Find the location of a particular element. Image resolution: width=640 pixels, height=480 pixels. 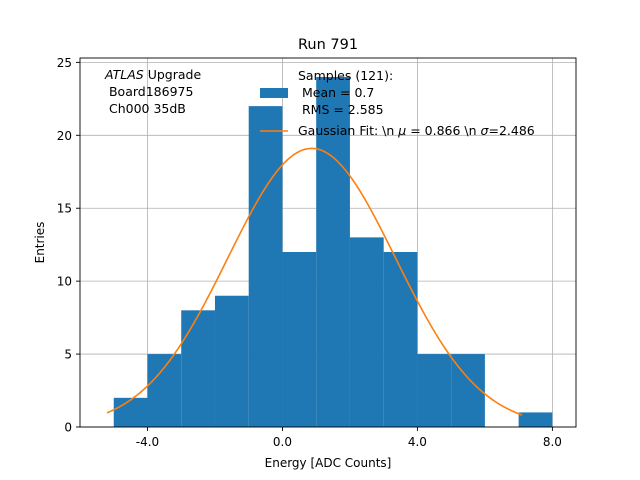

annotation-board: Board186975 is located at coordinates (149, 91).